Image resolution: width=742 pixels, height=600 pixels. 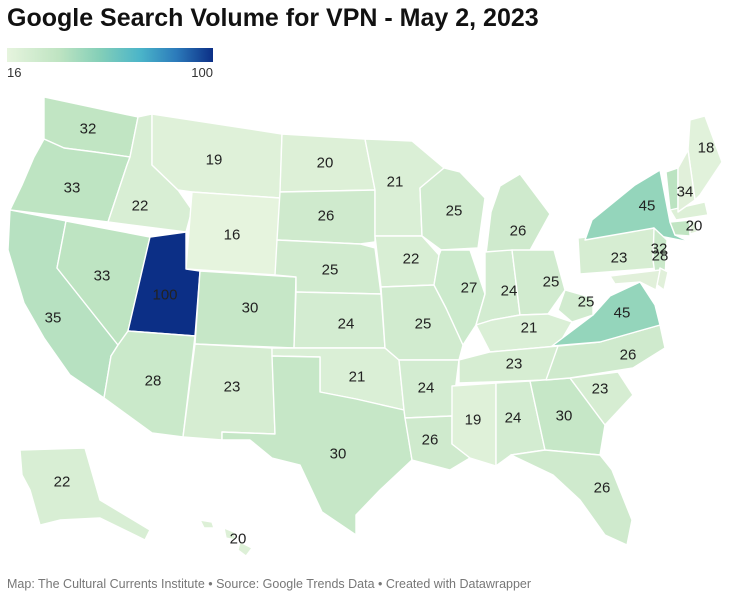 I want to click on state-ak, so click(x=85, y=494).